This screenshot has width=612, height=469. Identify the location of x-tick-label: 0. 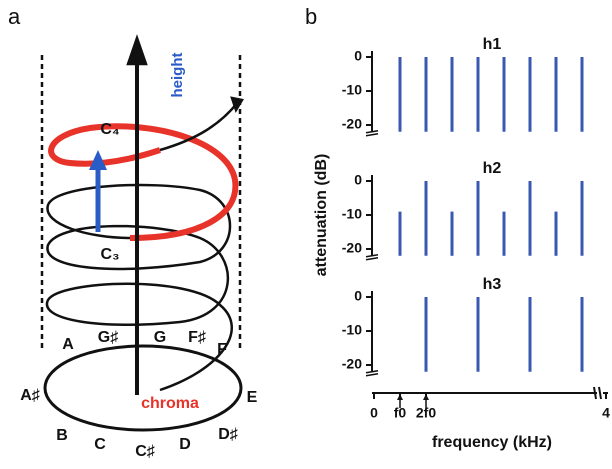
(374, 413).